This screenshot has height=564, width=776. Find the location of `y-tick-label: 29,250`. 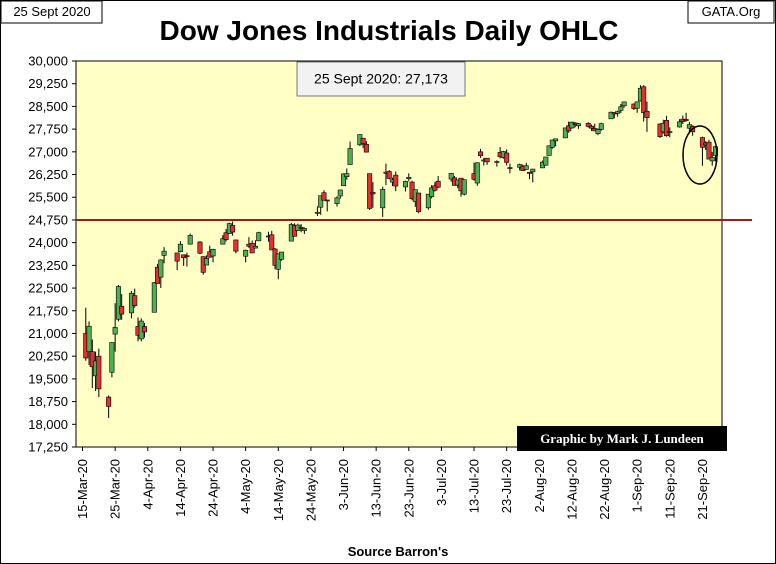

y-tick-label: 29,250 is located at coordinates (48, 83).